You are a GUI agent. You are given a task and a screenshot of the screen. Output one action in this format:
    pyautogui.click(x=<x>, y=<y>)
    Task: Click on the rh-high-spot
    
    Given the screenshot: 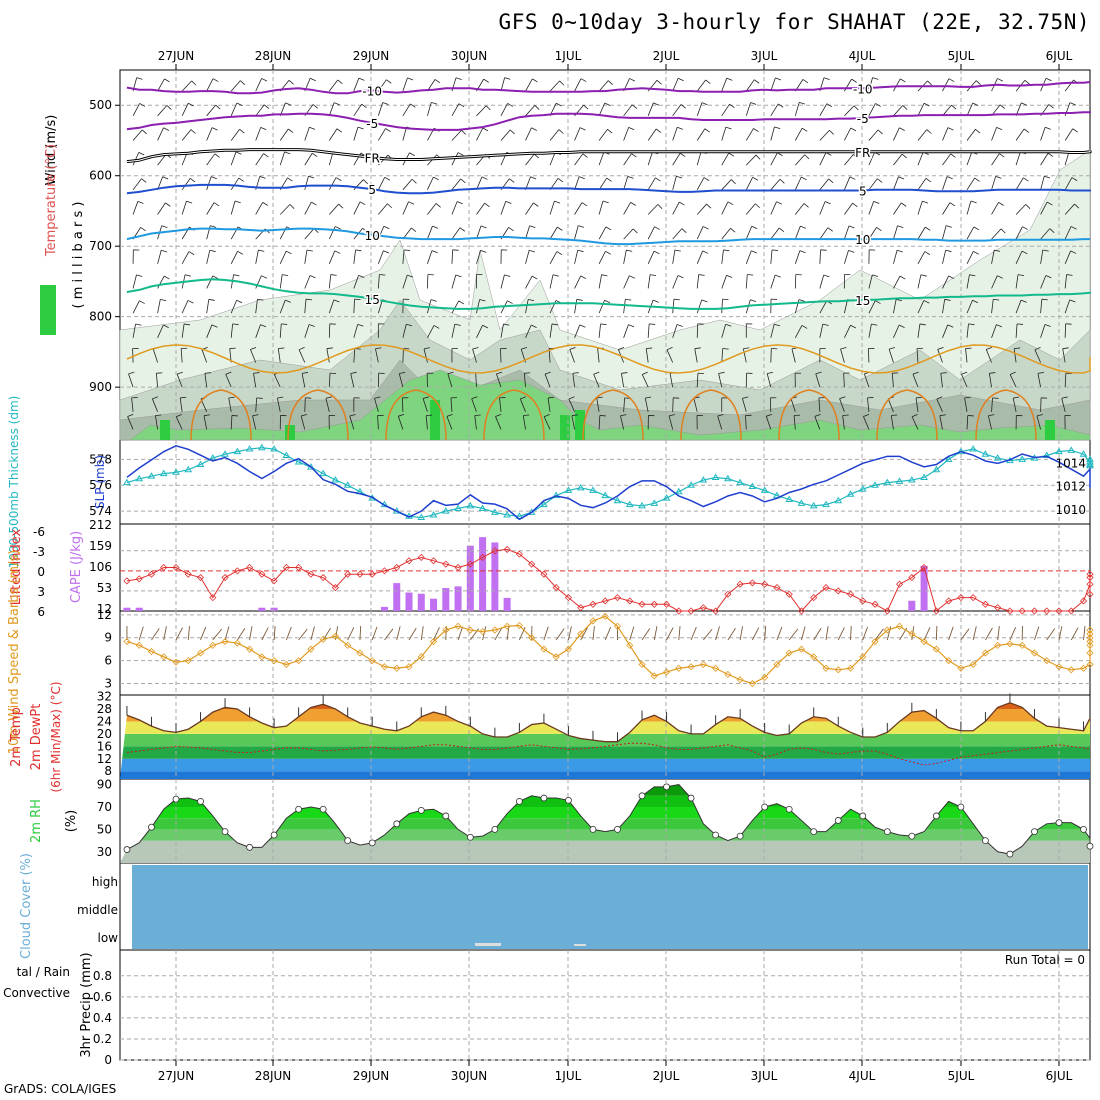 What is the action you would take?
    pyautogui.click(x=1050, y=430)
    